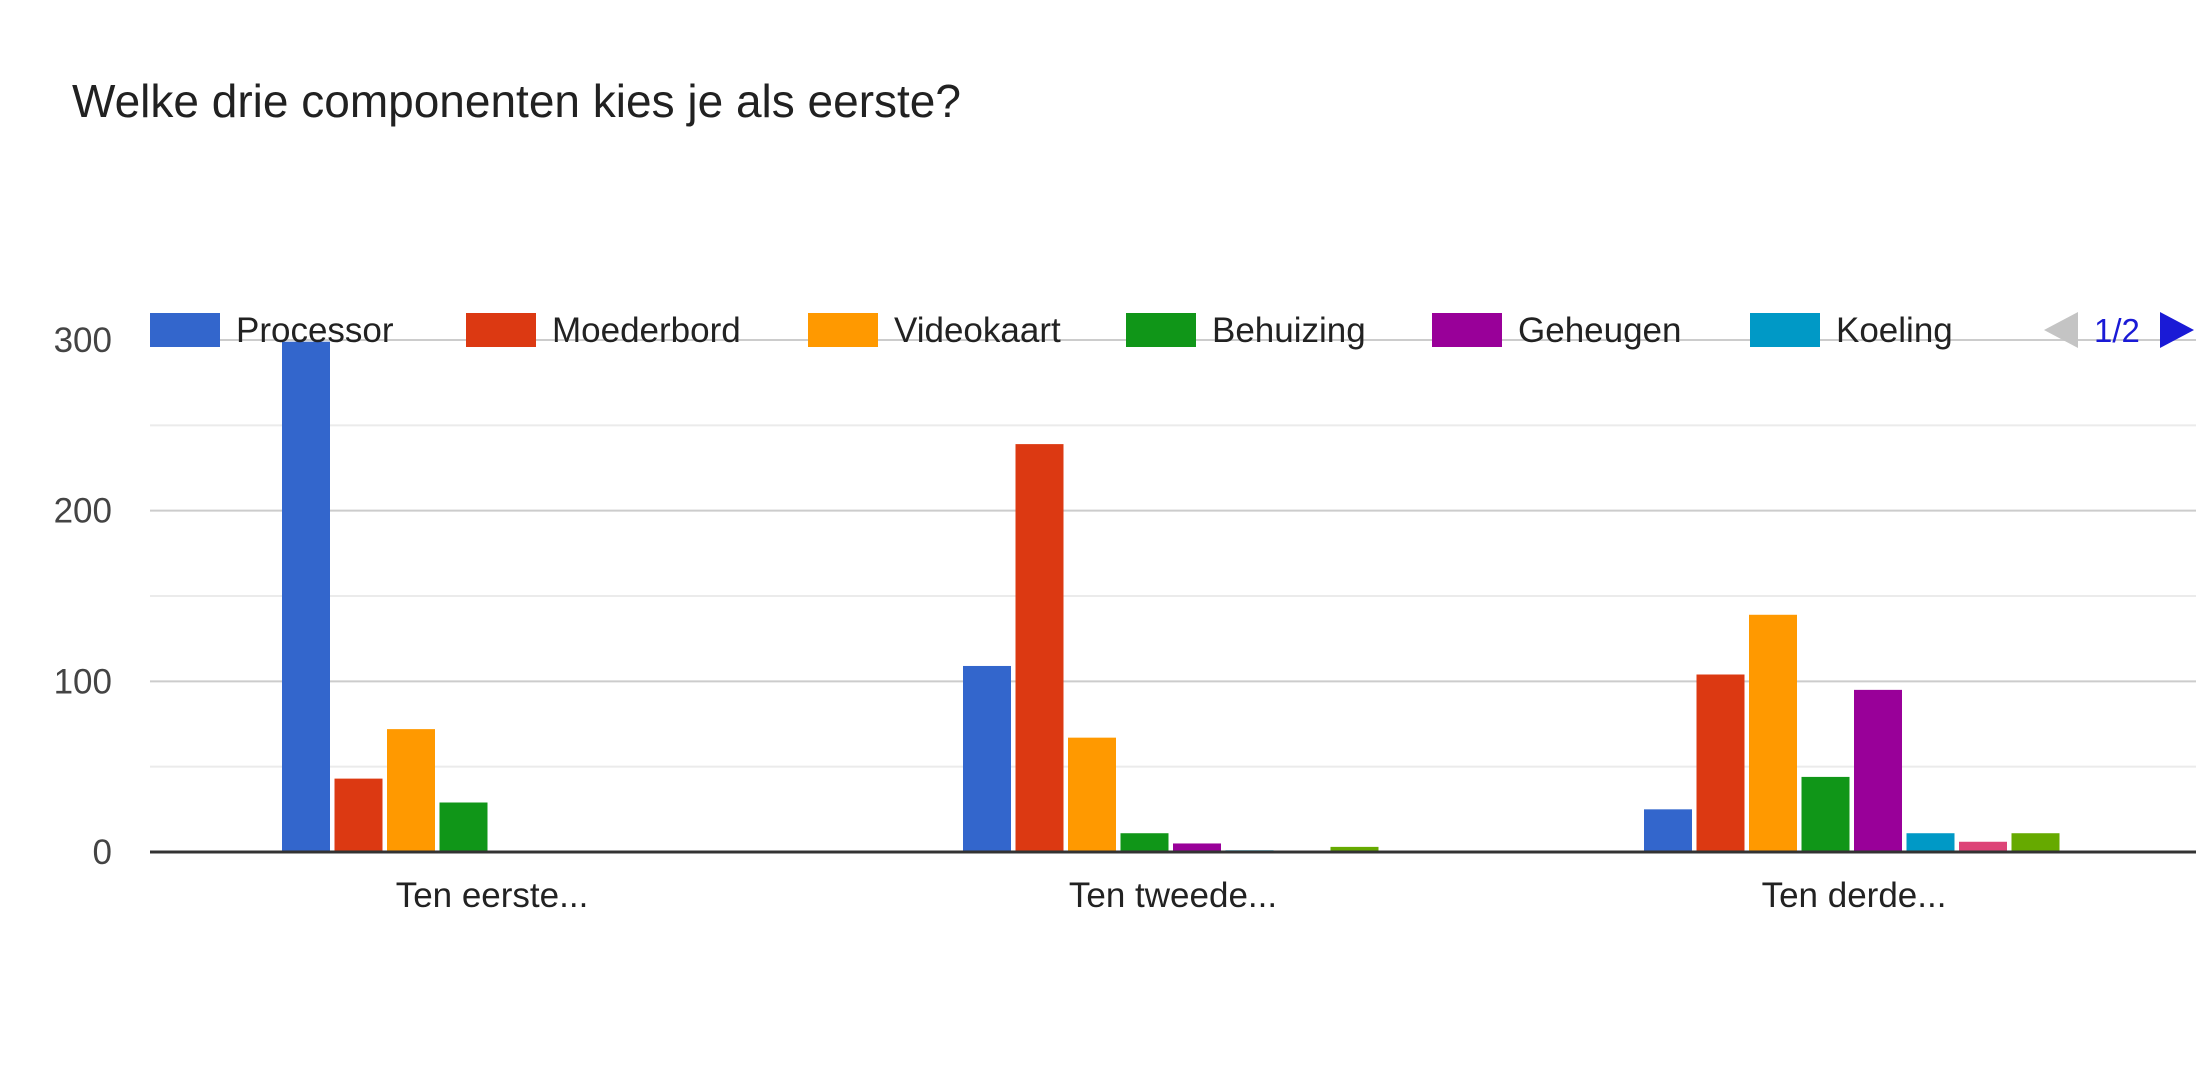  Describe the element at coordinates (2117, 330) in the screenshot. I see `legend-page-indicator: 1/2` at that location.